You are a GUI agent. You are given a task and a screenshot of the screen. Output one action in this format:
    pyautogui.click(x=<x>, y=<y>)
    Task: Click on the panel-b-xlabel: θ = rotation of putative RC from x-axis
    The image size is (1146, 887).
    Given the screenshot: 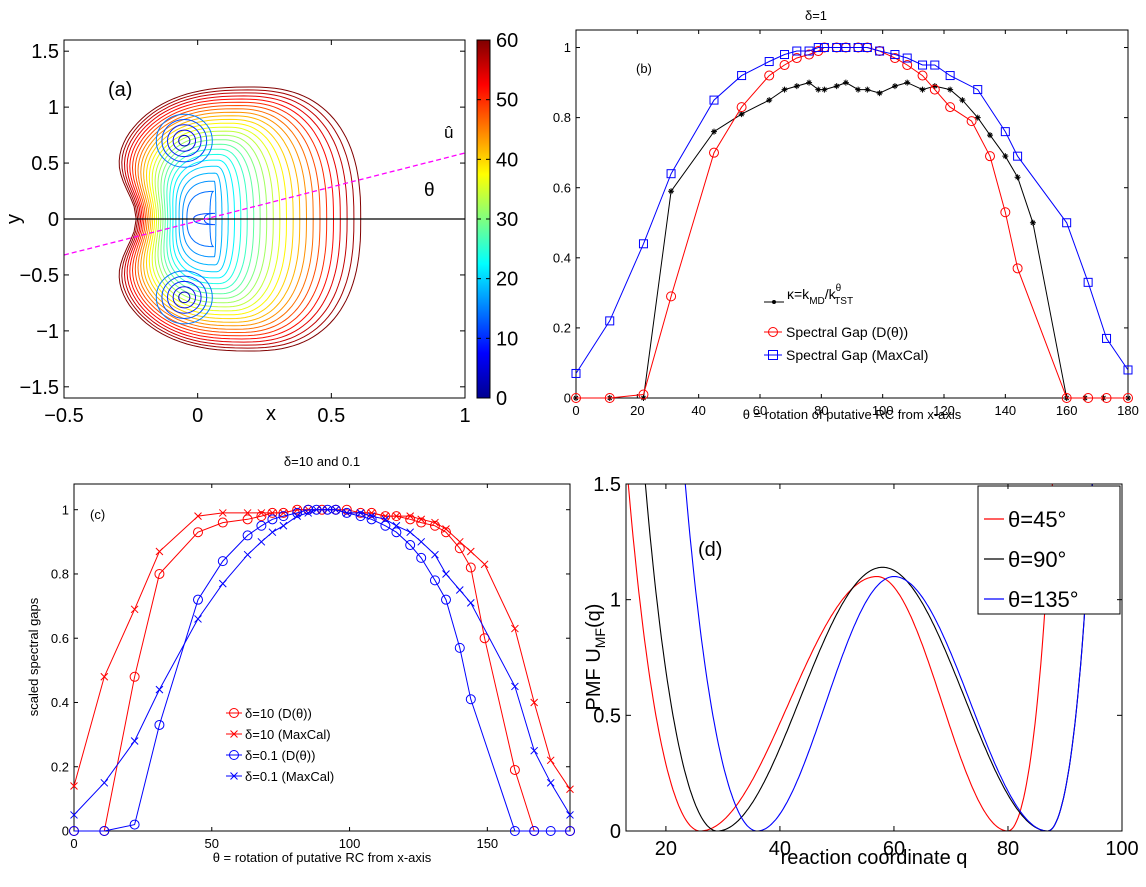 What is the action you would take?
    pyautogui.click(x=852, y=414)
    